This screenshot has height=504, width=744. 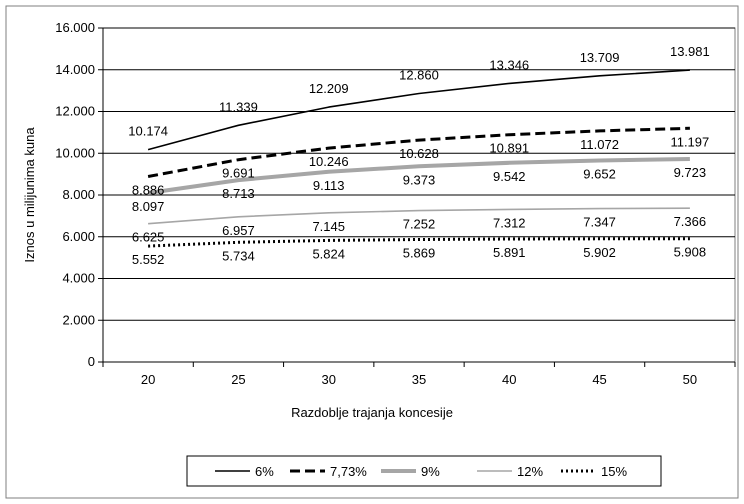 I want to click on data-label: 10.628, so click(x=419, y=153).